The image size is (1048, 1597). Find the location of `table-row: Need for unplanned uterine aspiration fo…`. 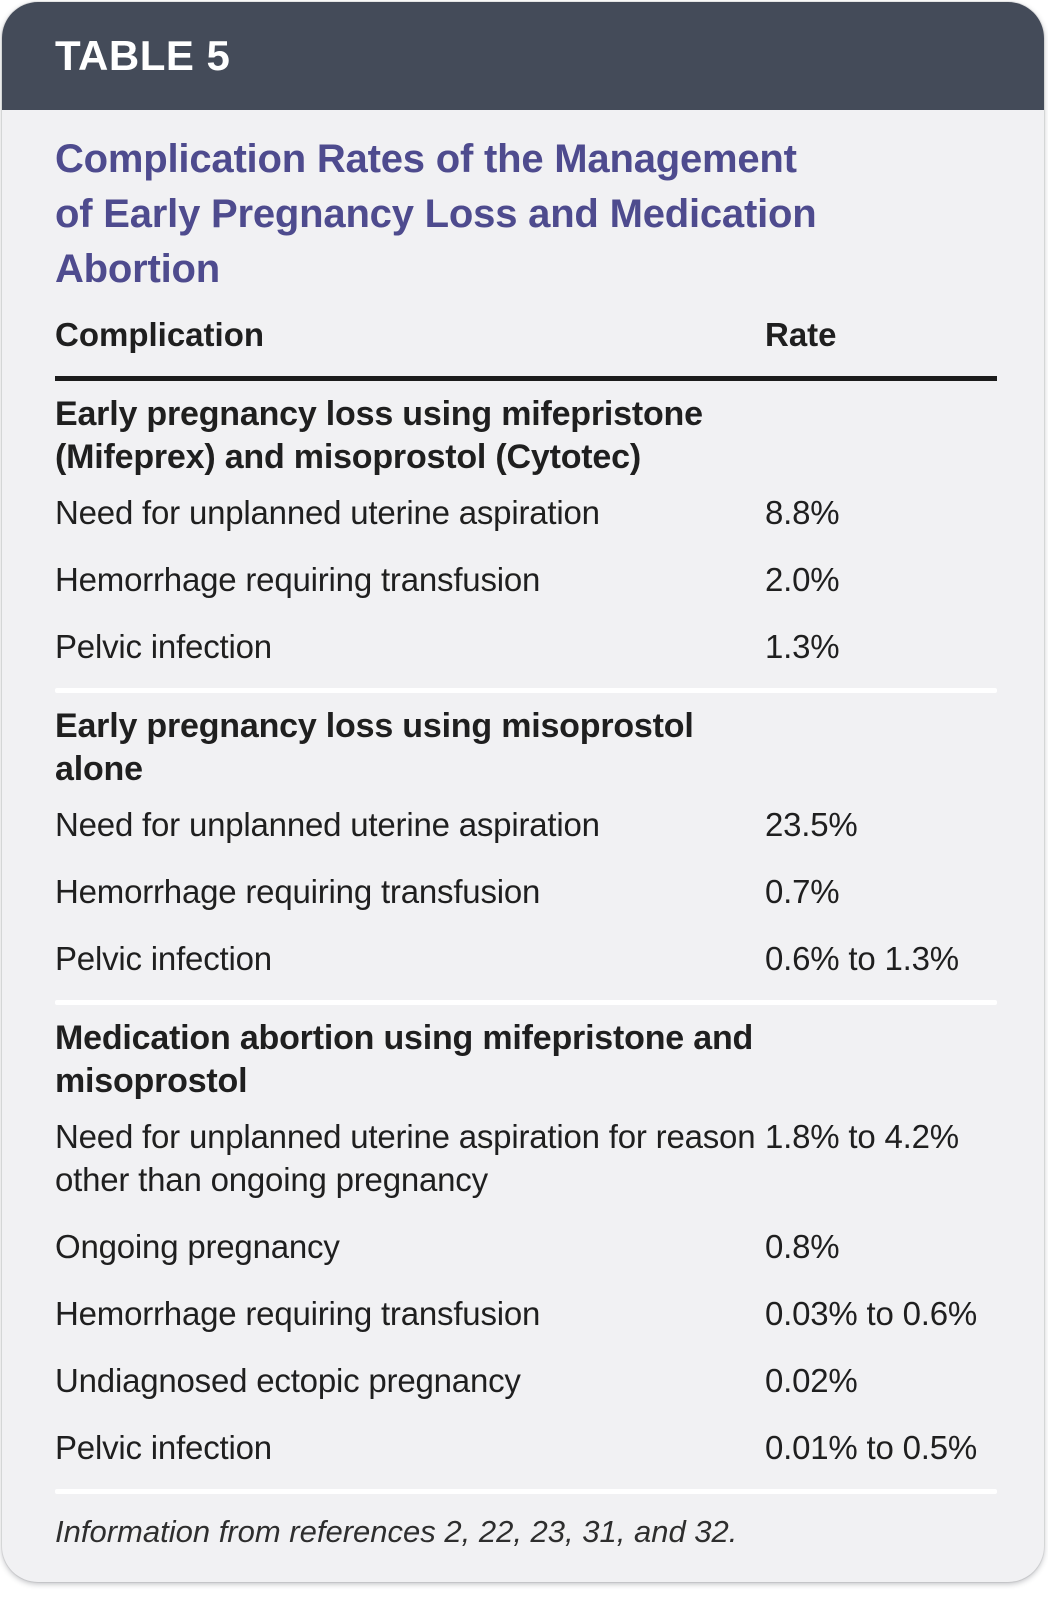

table-row: Need for unplanned uterine aspiration fo… is located at coordinates (526, 1158).